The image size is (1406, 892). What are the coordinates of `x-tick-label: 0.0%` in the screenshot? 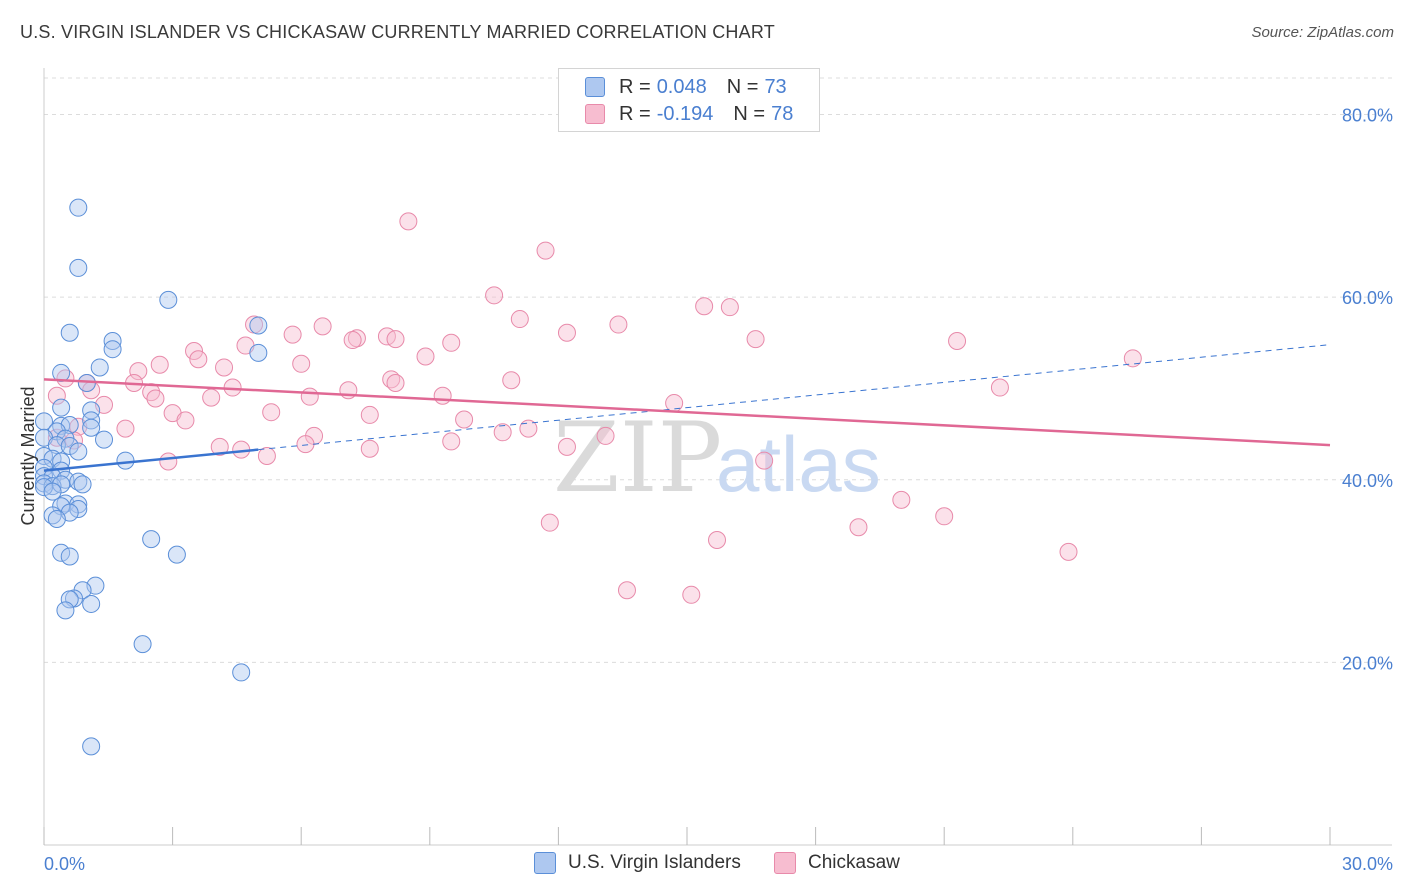 It's located at (64, 864).